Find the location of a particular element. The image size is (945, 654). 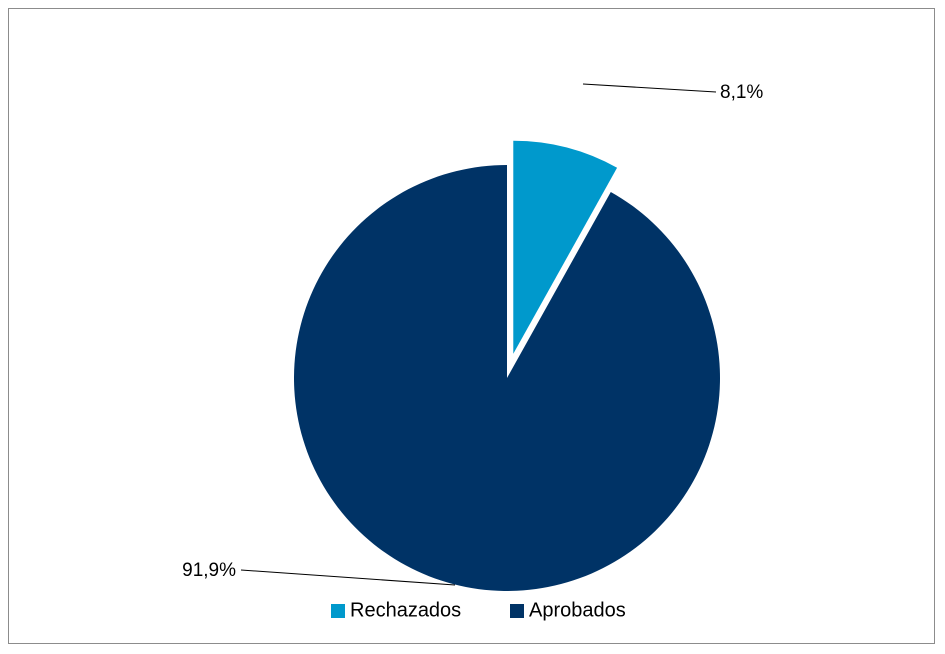

legend: Rechazados Aprobados is located at coordinates (478, 610).